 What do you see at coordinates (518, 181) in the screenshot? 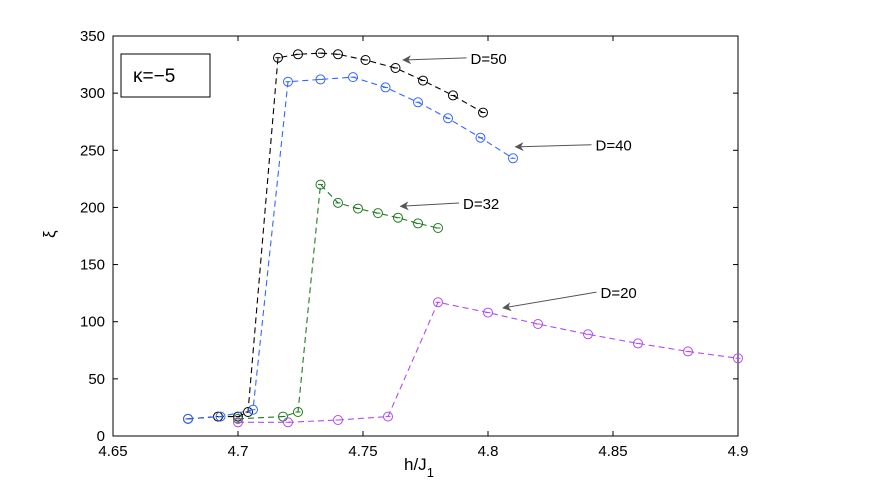
I see `annotation-layer: D=50 D=40 D=32 D=20` at bounding box center [518, 181].